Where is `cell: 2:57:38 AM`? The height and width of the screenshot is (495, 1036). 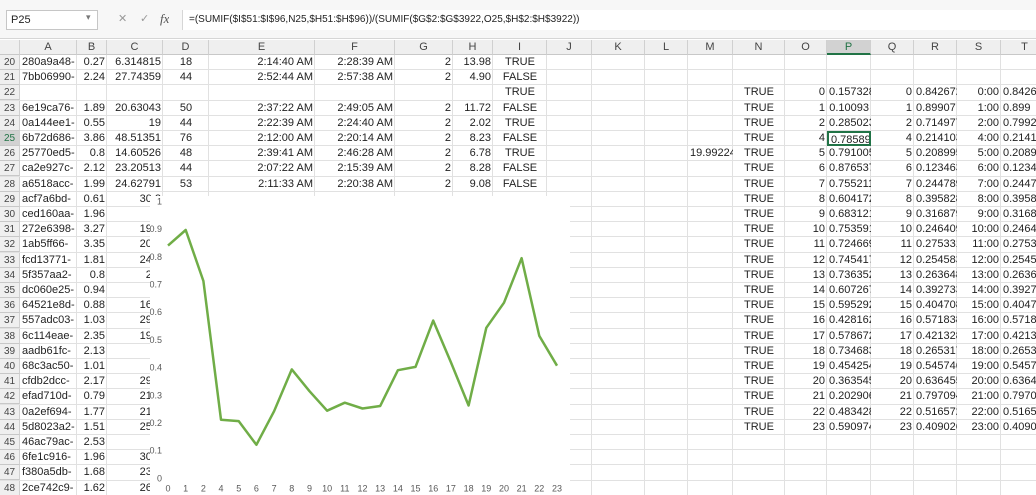
cell: 2:57:38 AM is located at coordinates (365, 77).